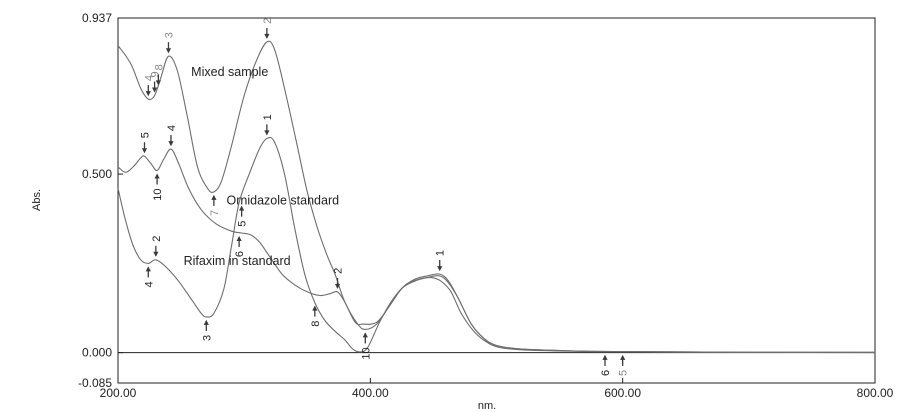 This screenshot has height=412, width=900. Describe the element at coordinates (97, 18) in the screenshot. I see `y-tick-label: 0.937` at that location.